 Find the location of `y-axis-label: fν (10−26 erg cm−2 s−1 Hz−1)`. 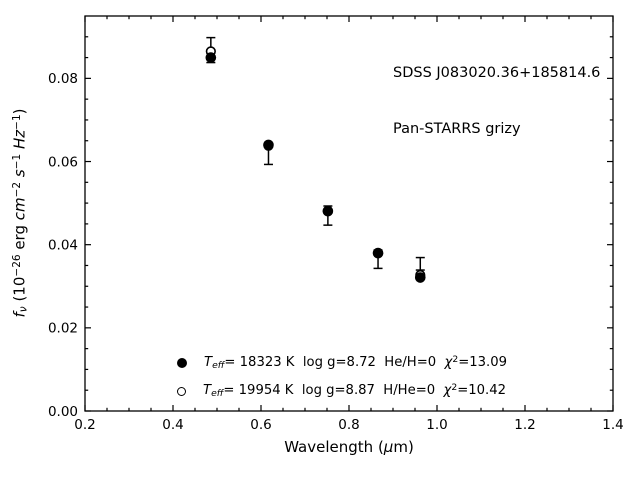

y-axis-label: fν (10−26 erg cm−2 s−1 Hz−1) is located at coordinates (20, 213).